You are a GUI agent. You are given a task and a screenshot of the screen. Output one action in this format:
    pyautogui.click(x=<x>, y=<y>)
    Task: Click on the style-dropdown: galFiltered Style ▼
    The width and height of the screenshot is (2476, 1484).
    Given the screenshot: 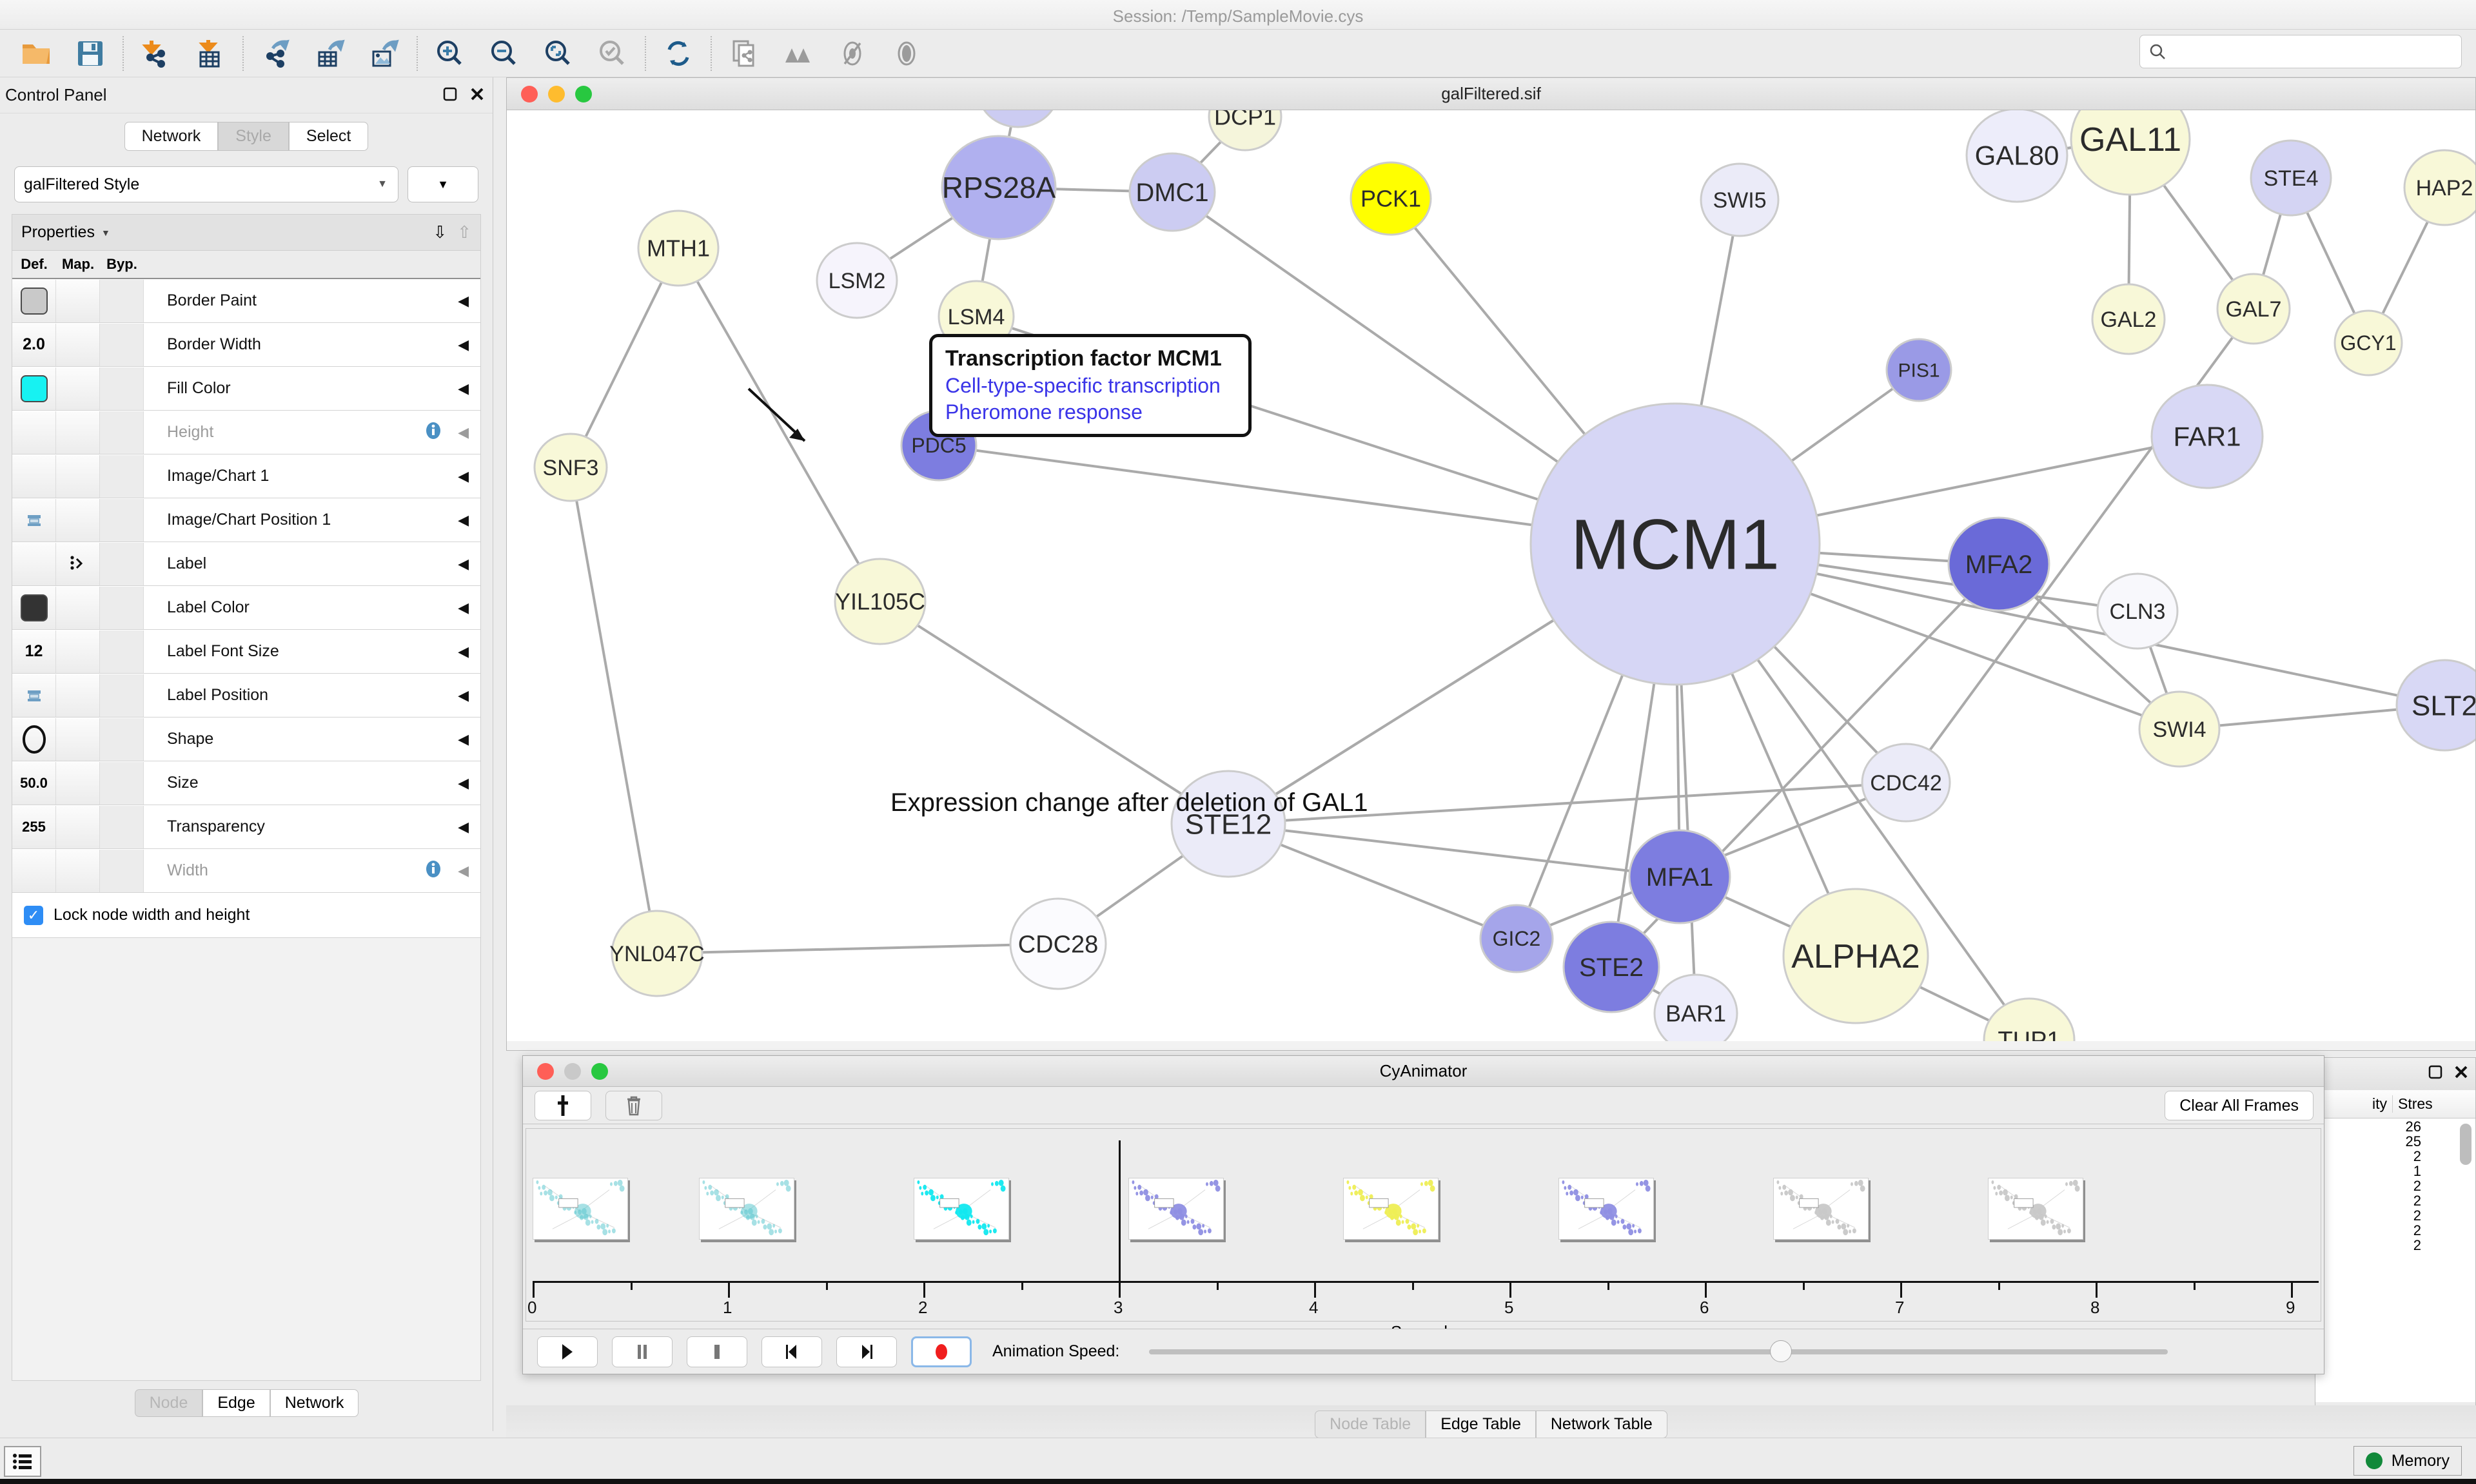 What is the action you would take?
    pyautogui.click(x=206, y=184)
    